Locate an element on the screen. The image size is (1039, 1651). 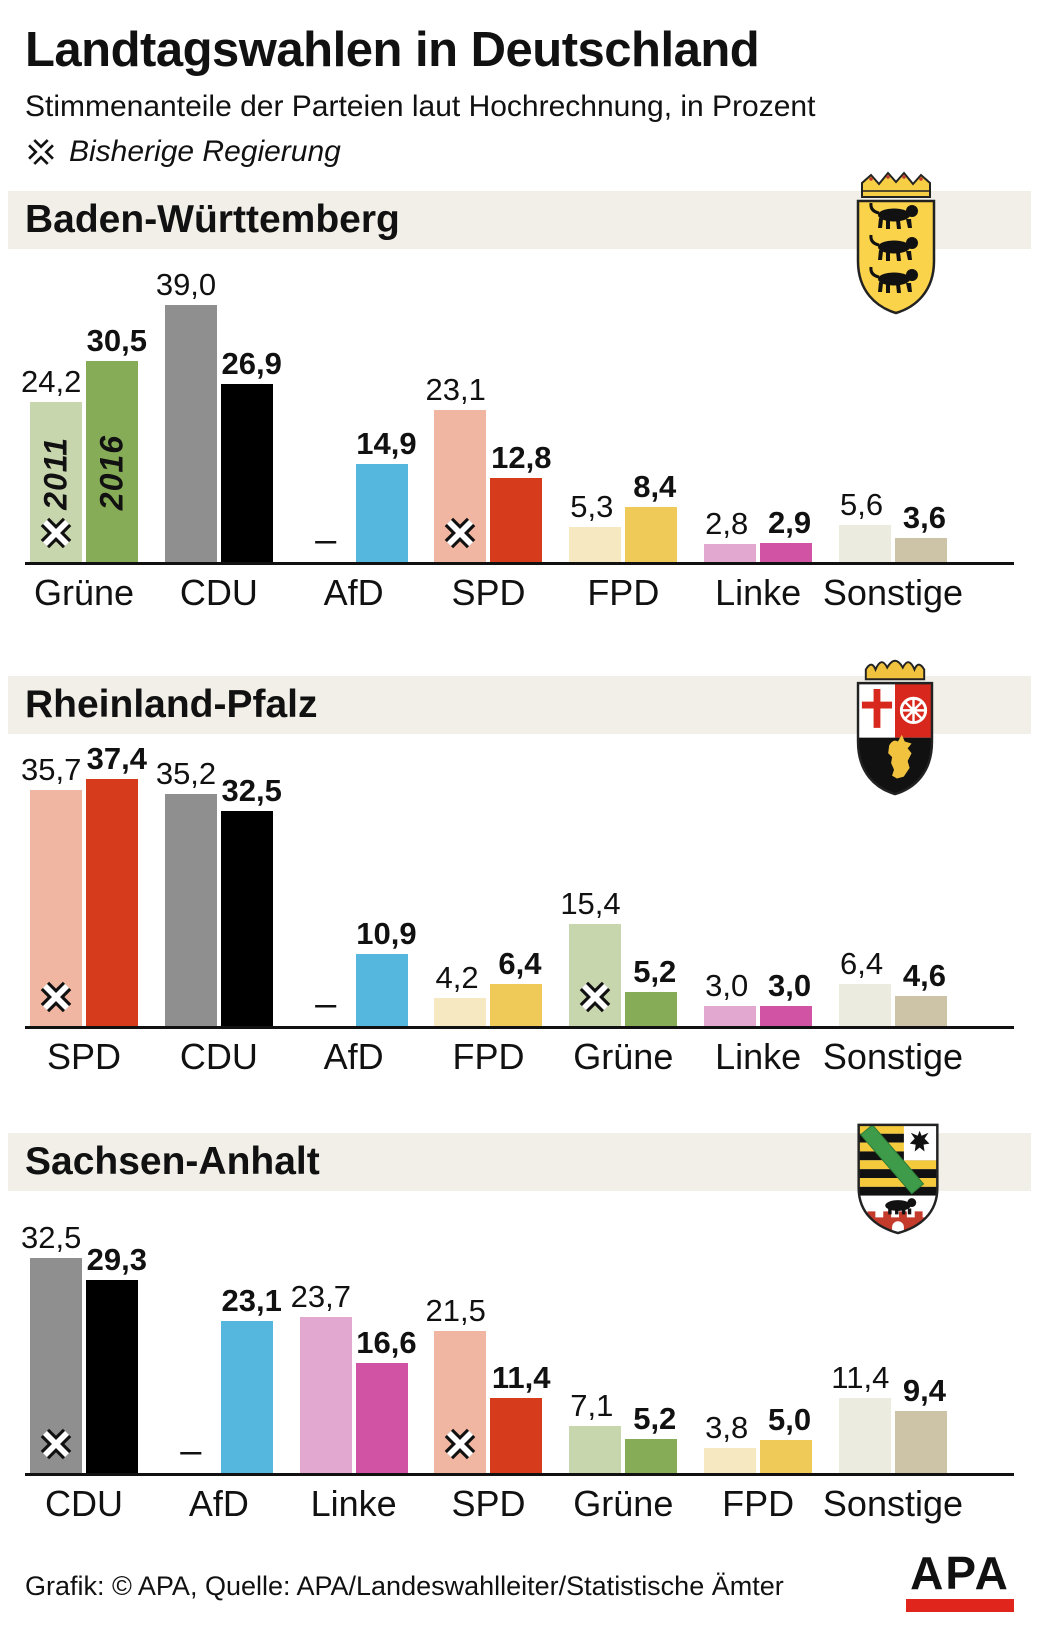
value-label-2011: 32,5 is located at coordinates (51, 1238).